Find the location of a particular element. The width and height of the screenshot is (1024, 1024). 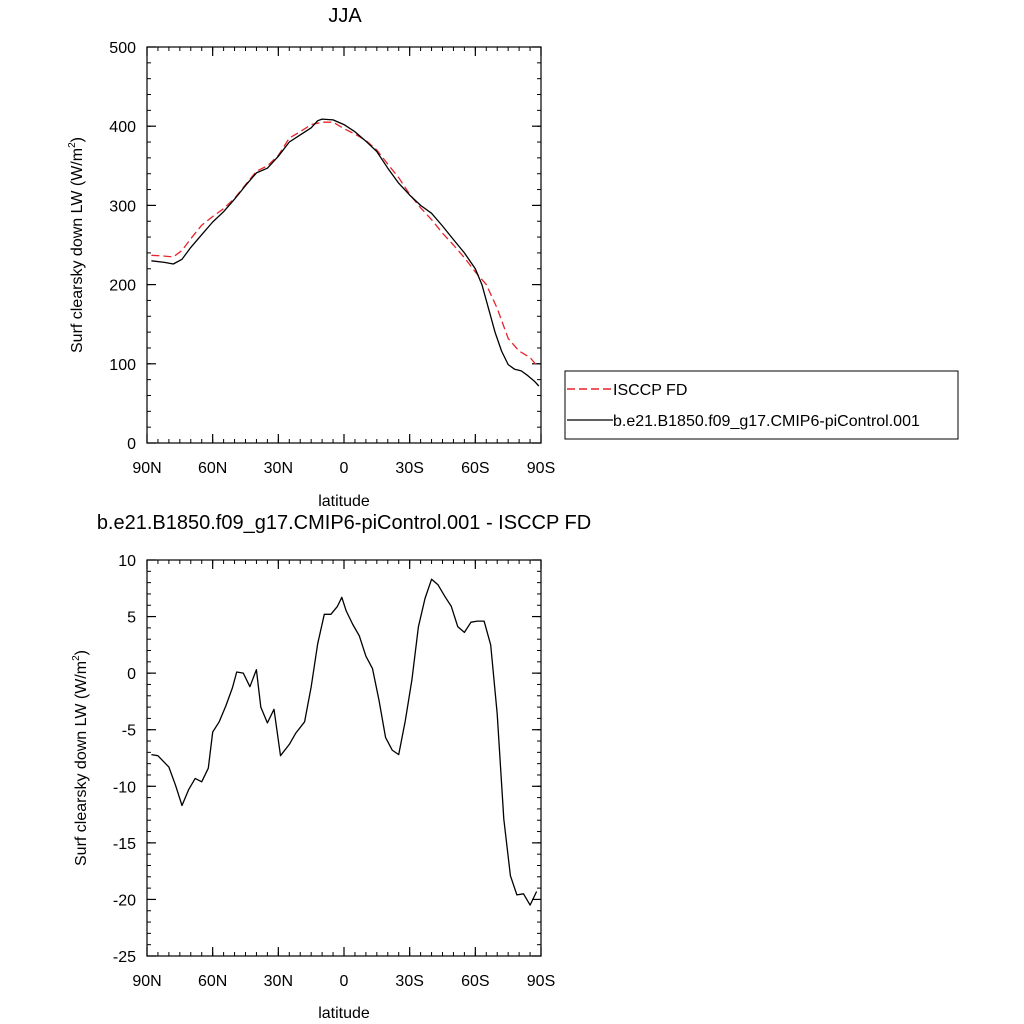

bottom-x-tick-label: 60S is located at coordinates (475, 981).